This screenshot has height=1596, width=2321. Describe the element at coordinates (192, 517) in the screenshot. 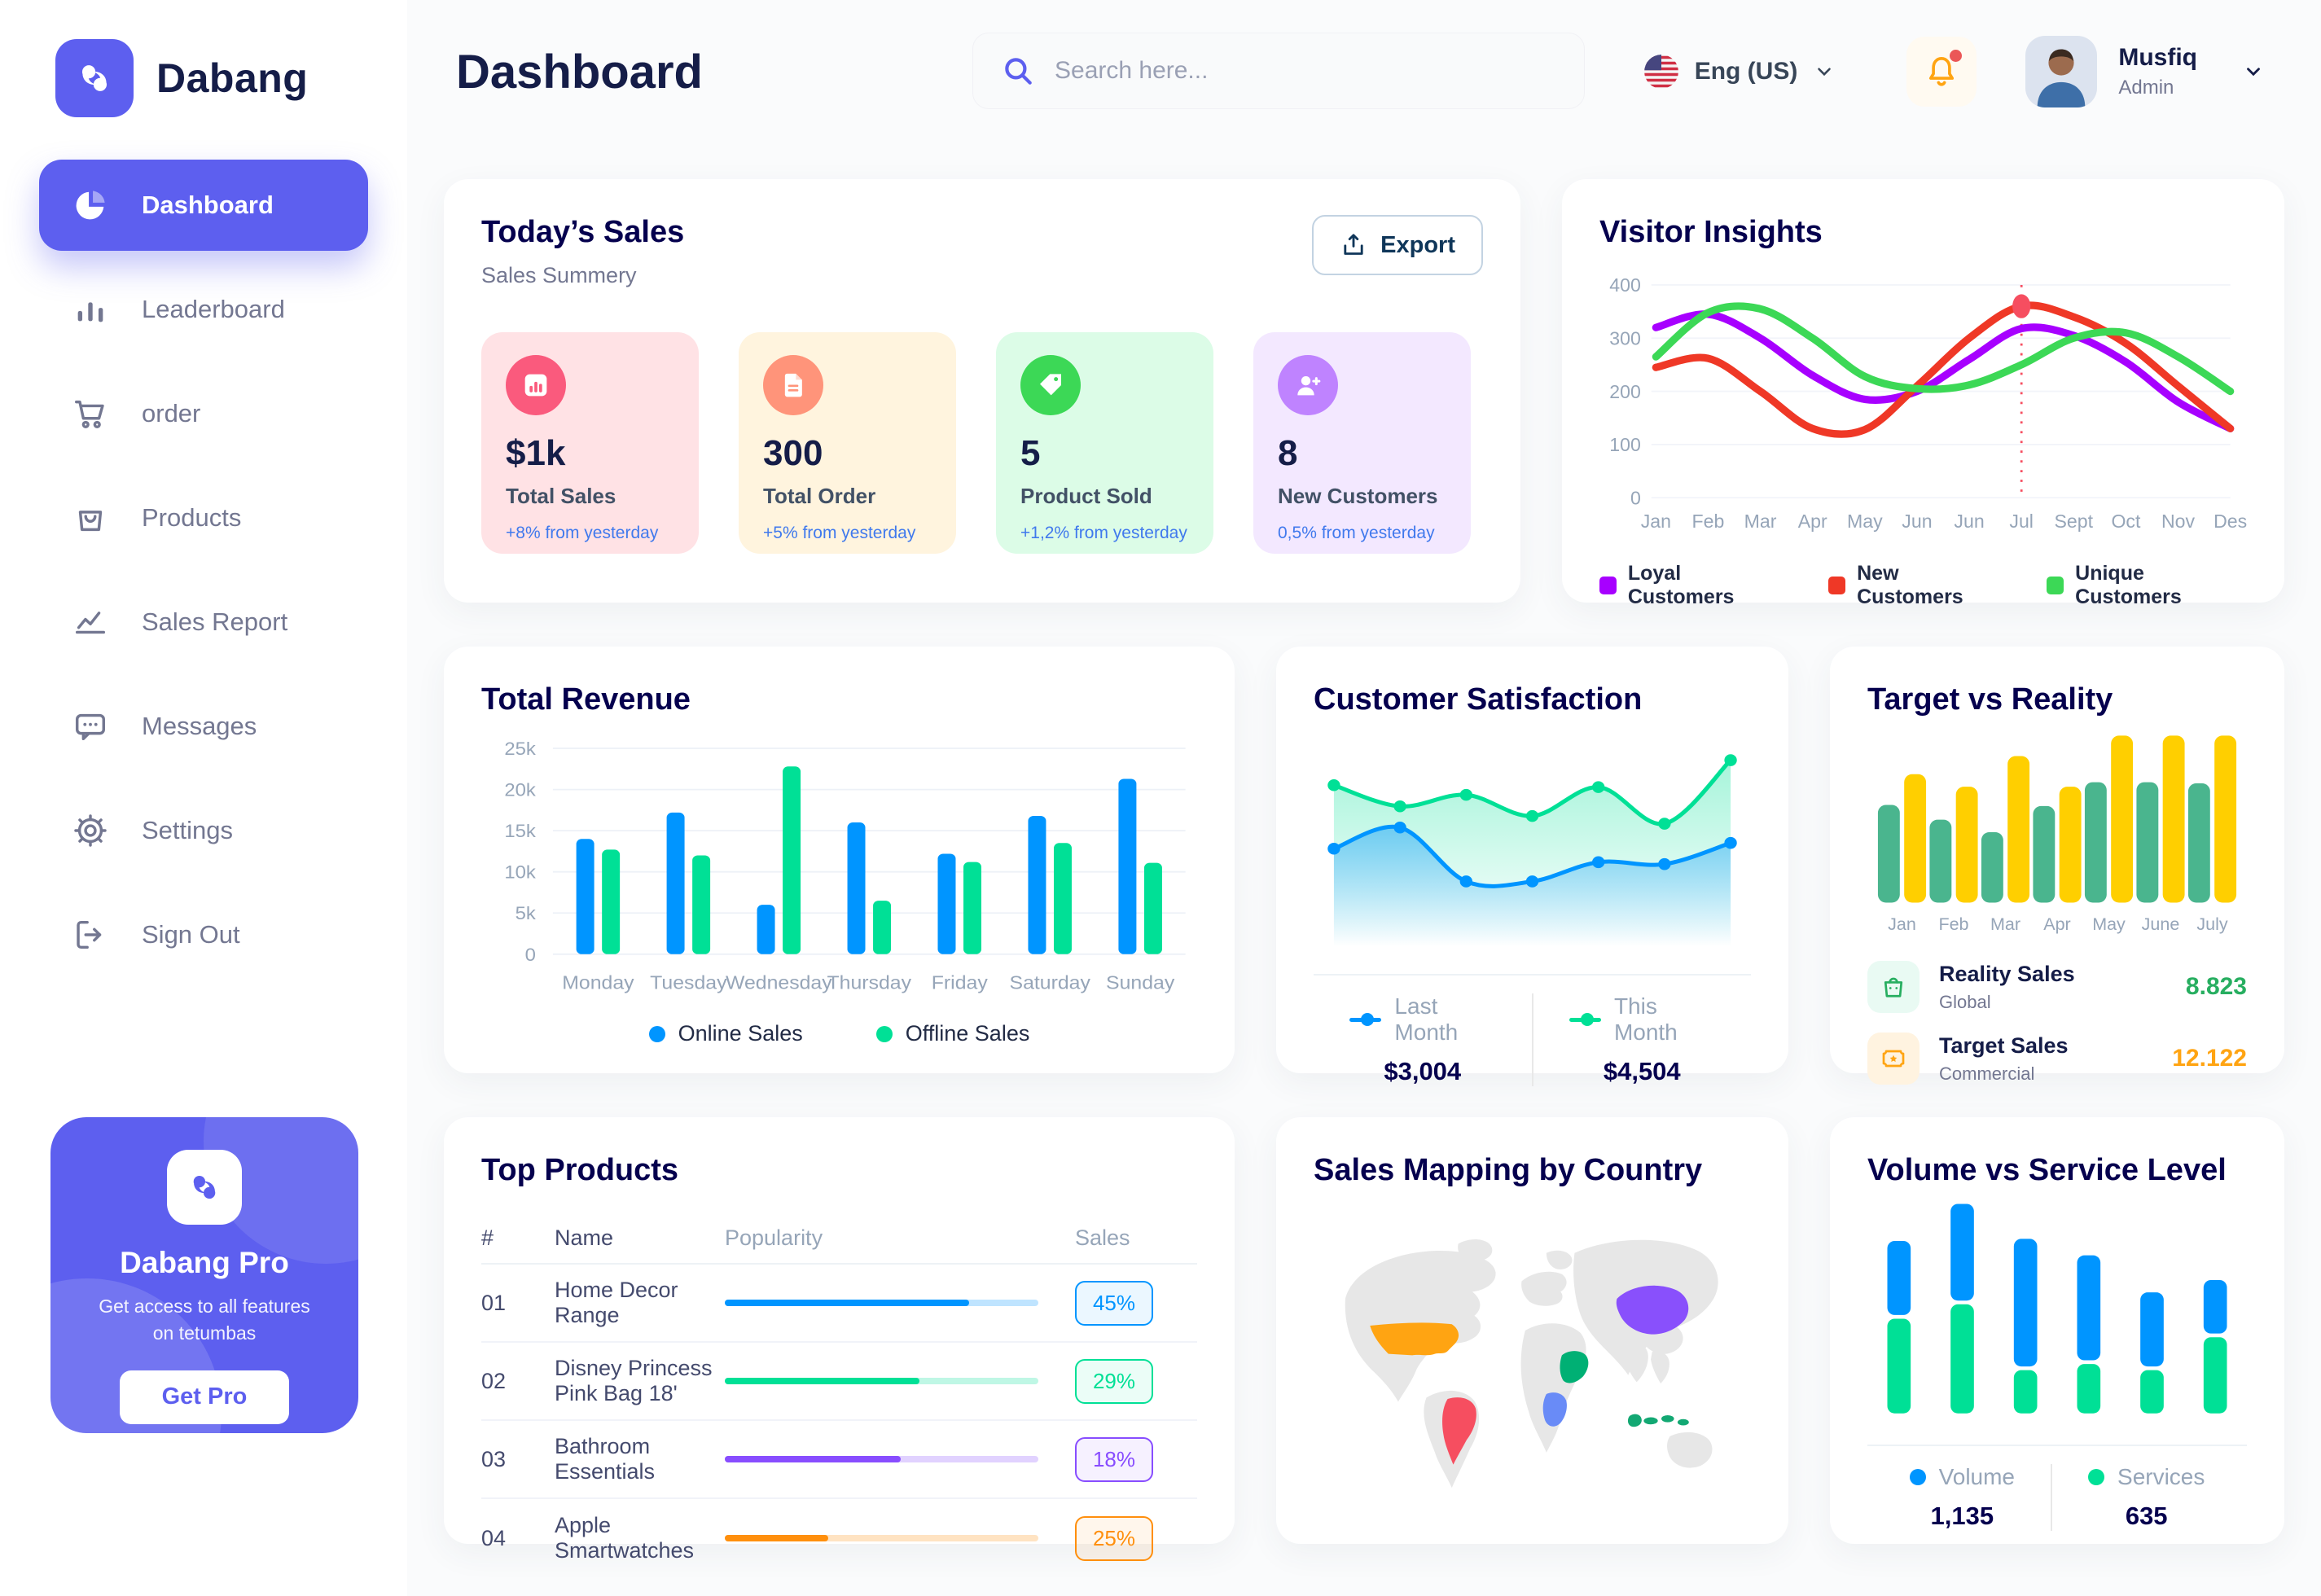

I see `sidebar-item-label: Products` at that location.